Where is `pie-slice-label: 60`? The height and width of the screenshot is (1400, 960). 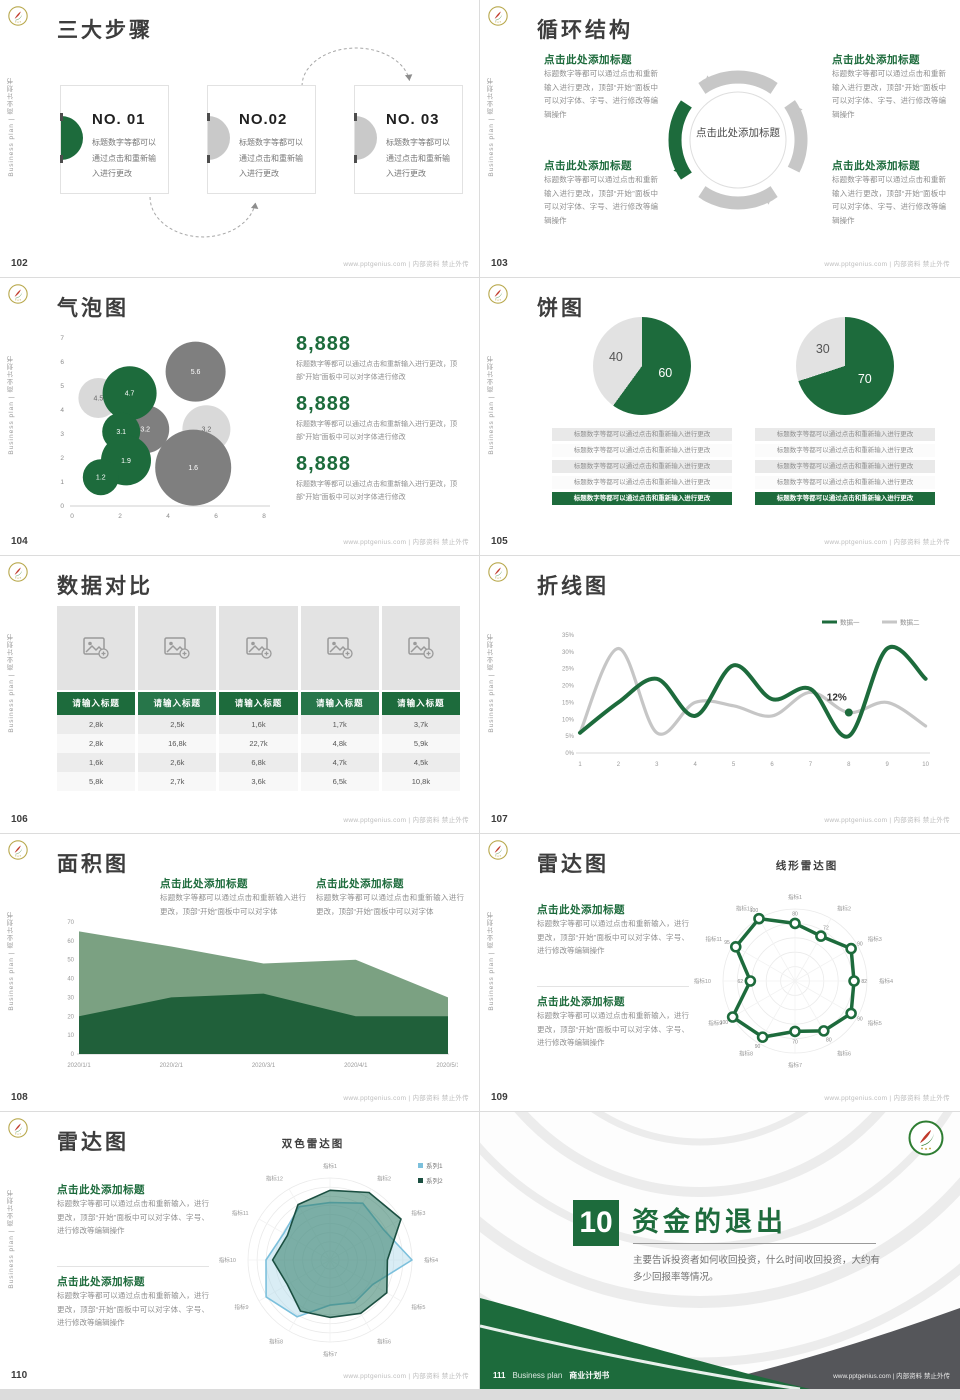 pie-slice-label: 60 is located at coordinates (665, 372).